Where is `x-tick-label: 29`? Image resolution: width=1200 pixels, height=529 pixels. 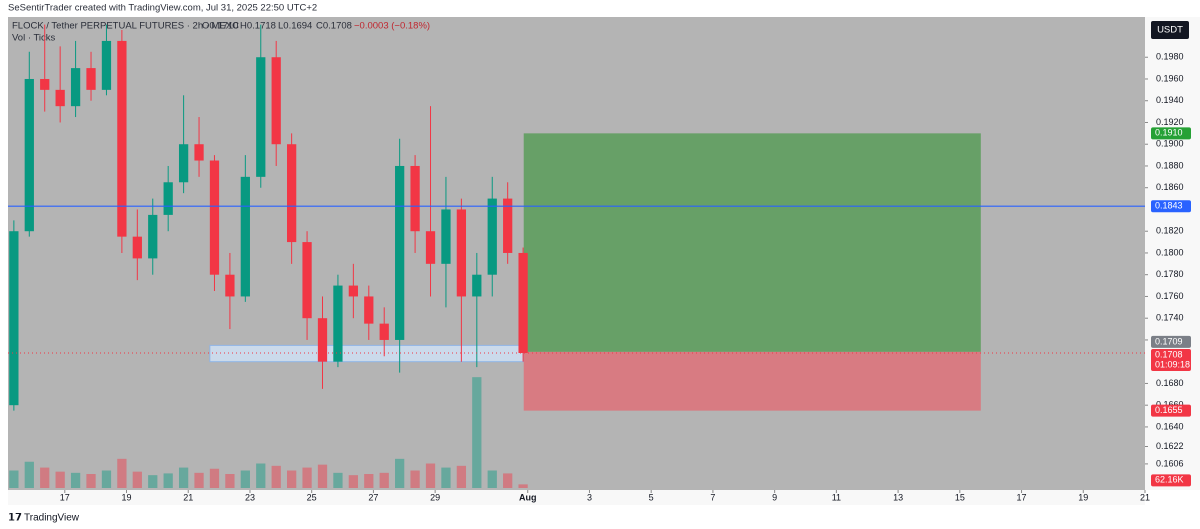 x-tick-label: 29 is located at coordinates (435, 497).